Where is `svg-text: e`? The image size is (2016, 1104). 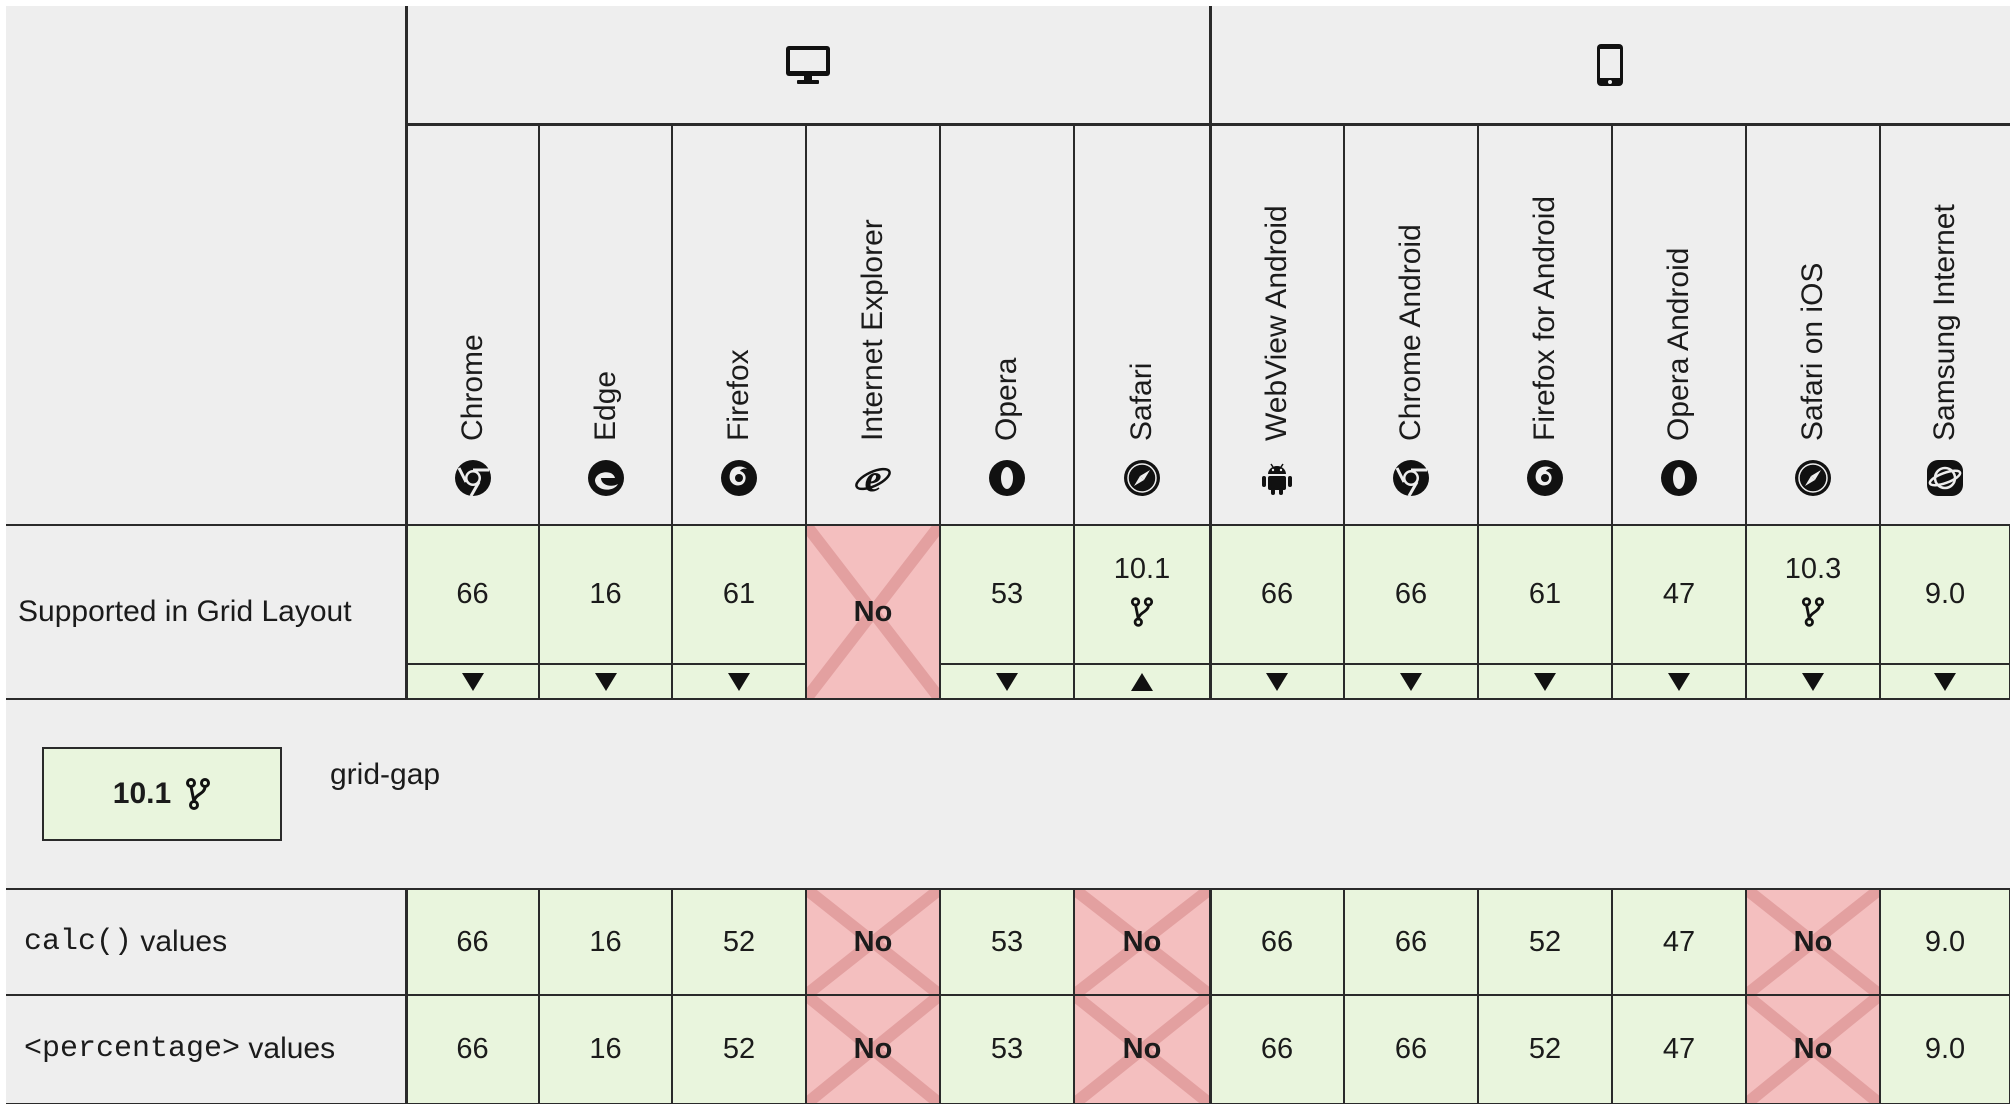
svg-text: e is located at coordinates (873, 478).